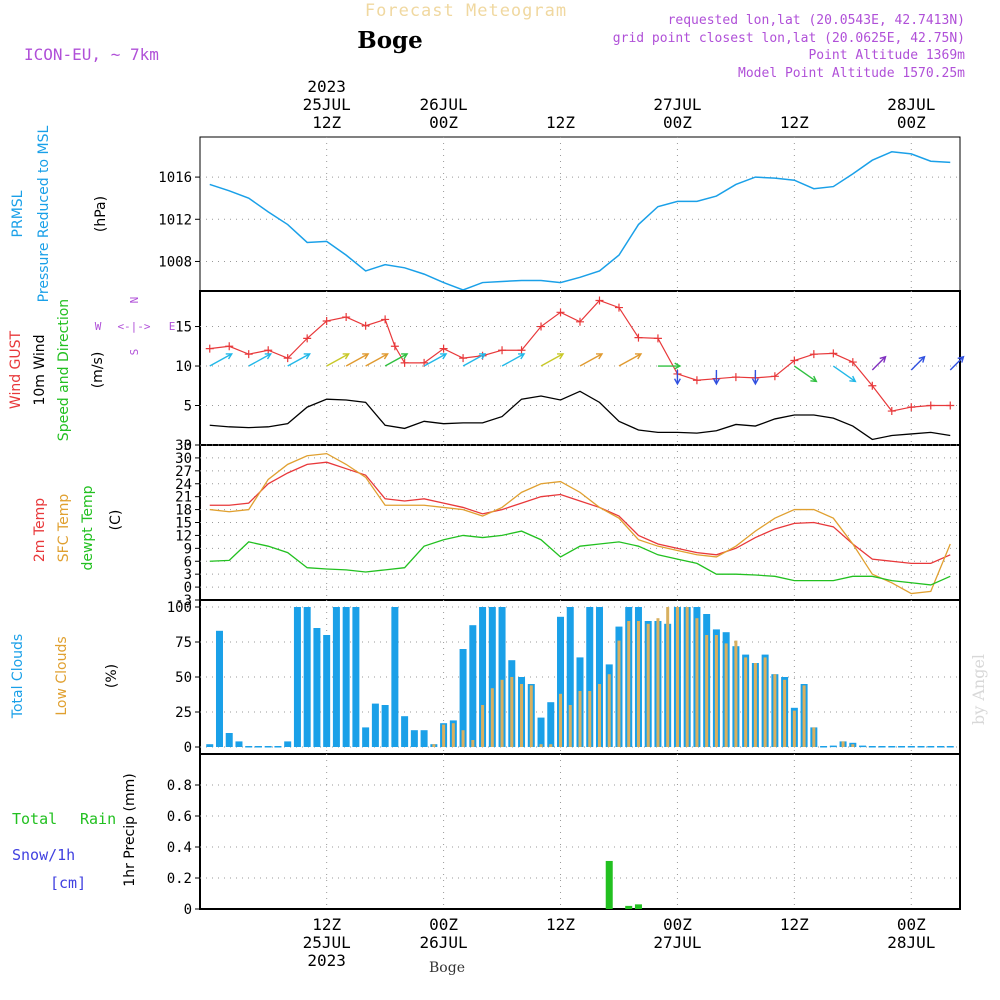 The height and width of the screenshot is (1000, 1000). What do you see at coordinates (18, 676) in the screenshot?
I see `total-cloud-label: Total Clouds` at bounding box center [18, 676].